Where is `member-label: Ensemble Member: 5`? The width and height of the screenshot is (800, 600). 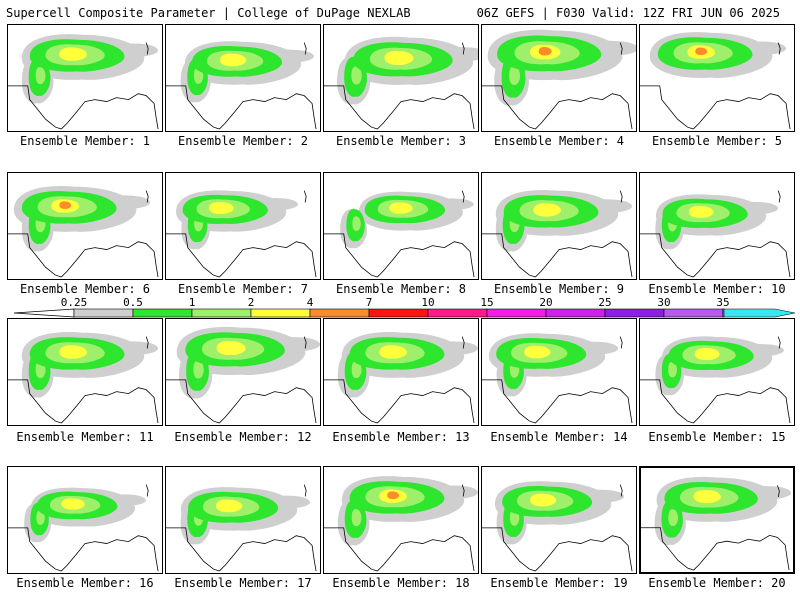 member-label: Ensemble Member: 5 is located at coordinates (717, 141).